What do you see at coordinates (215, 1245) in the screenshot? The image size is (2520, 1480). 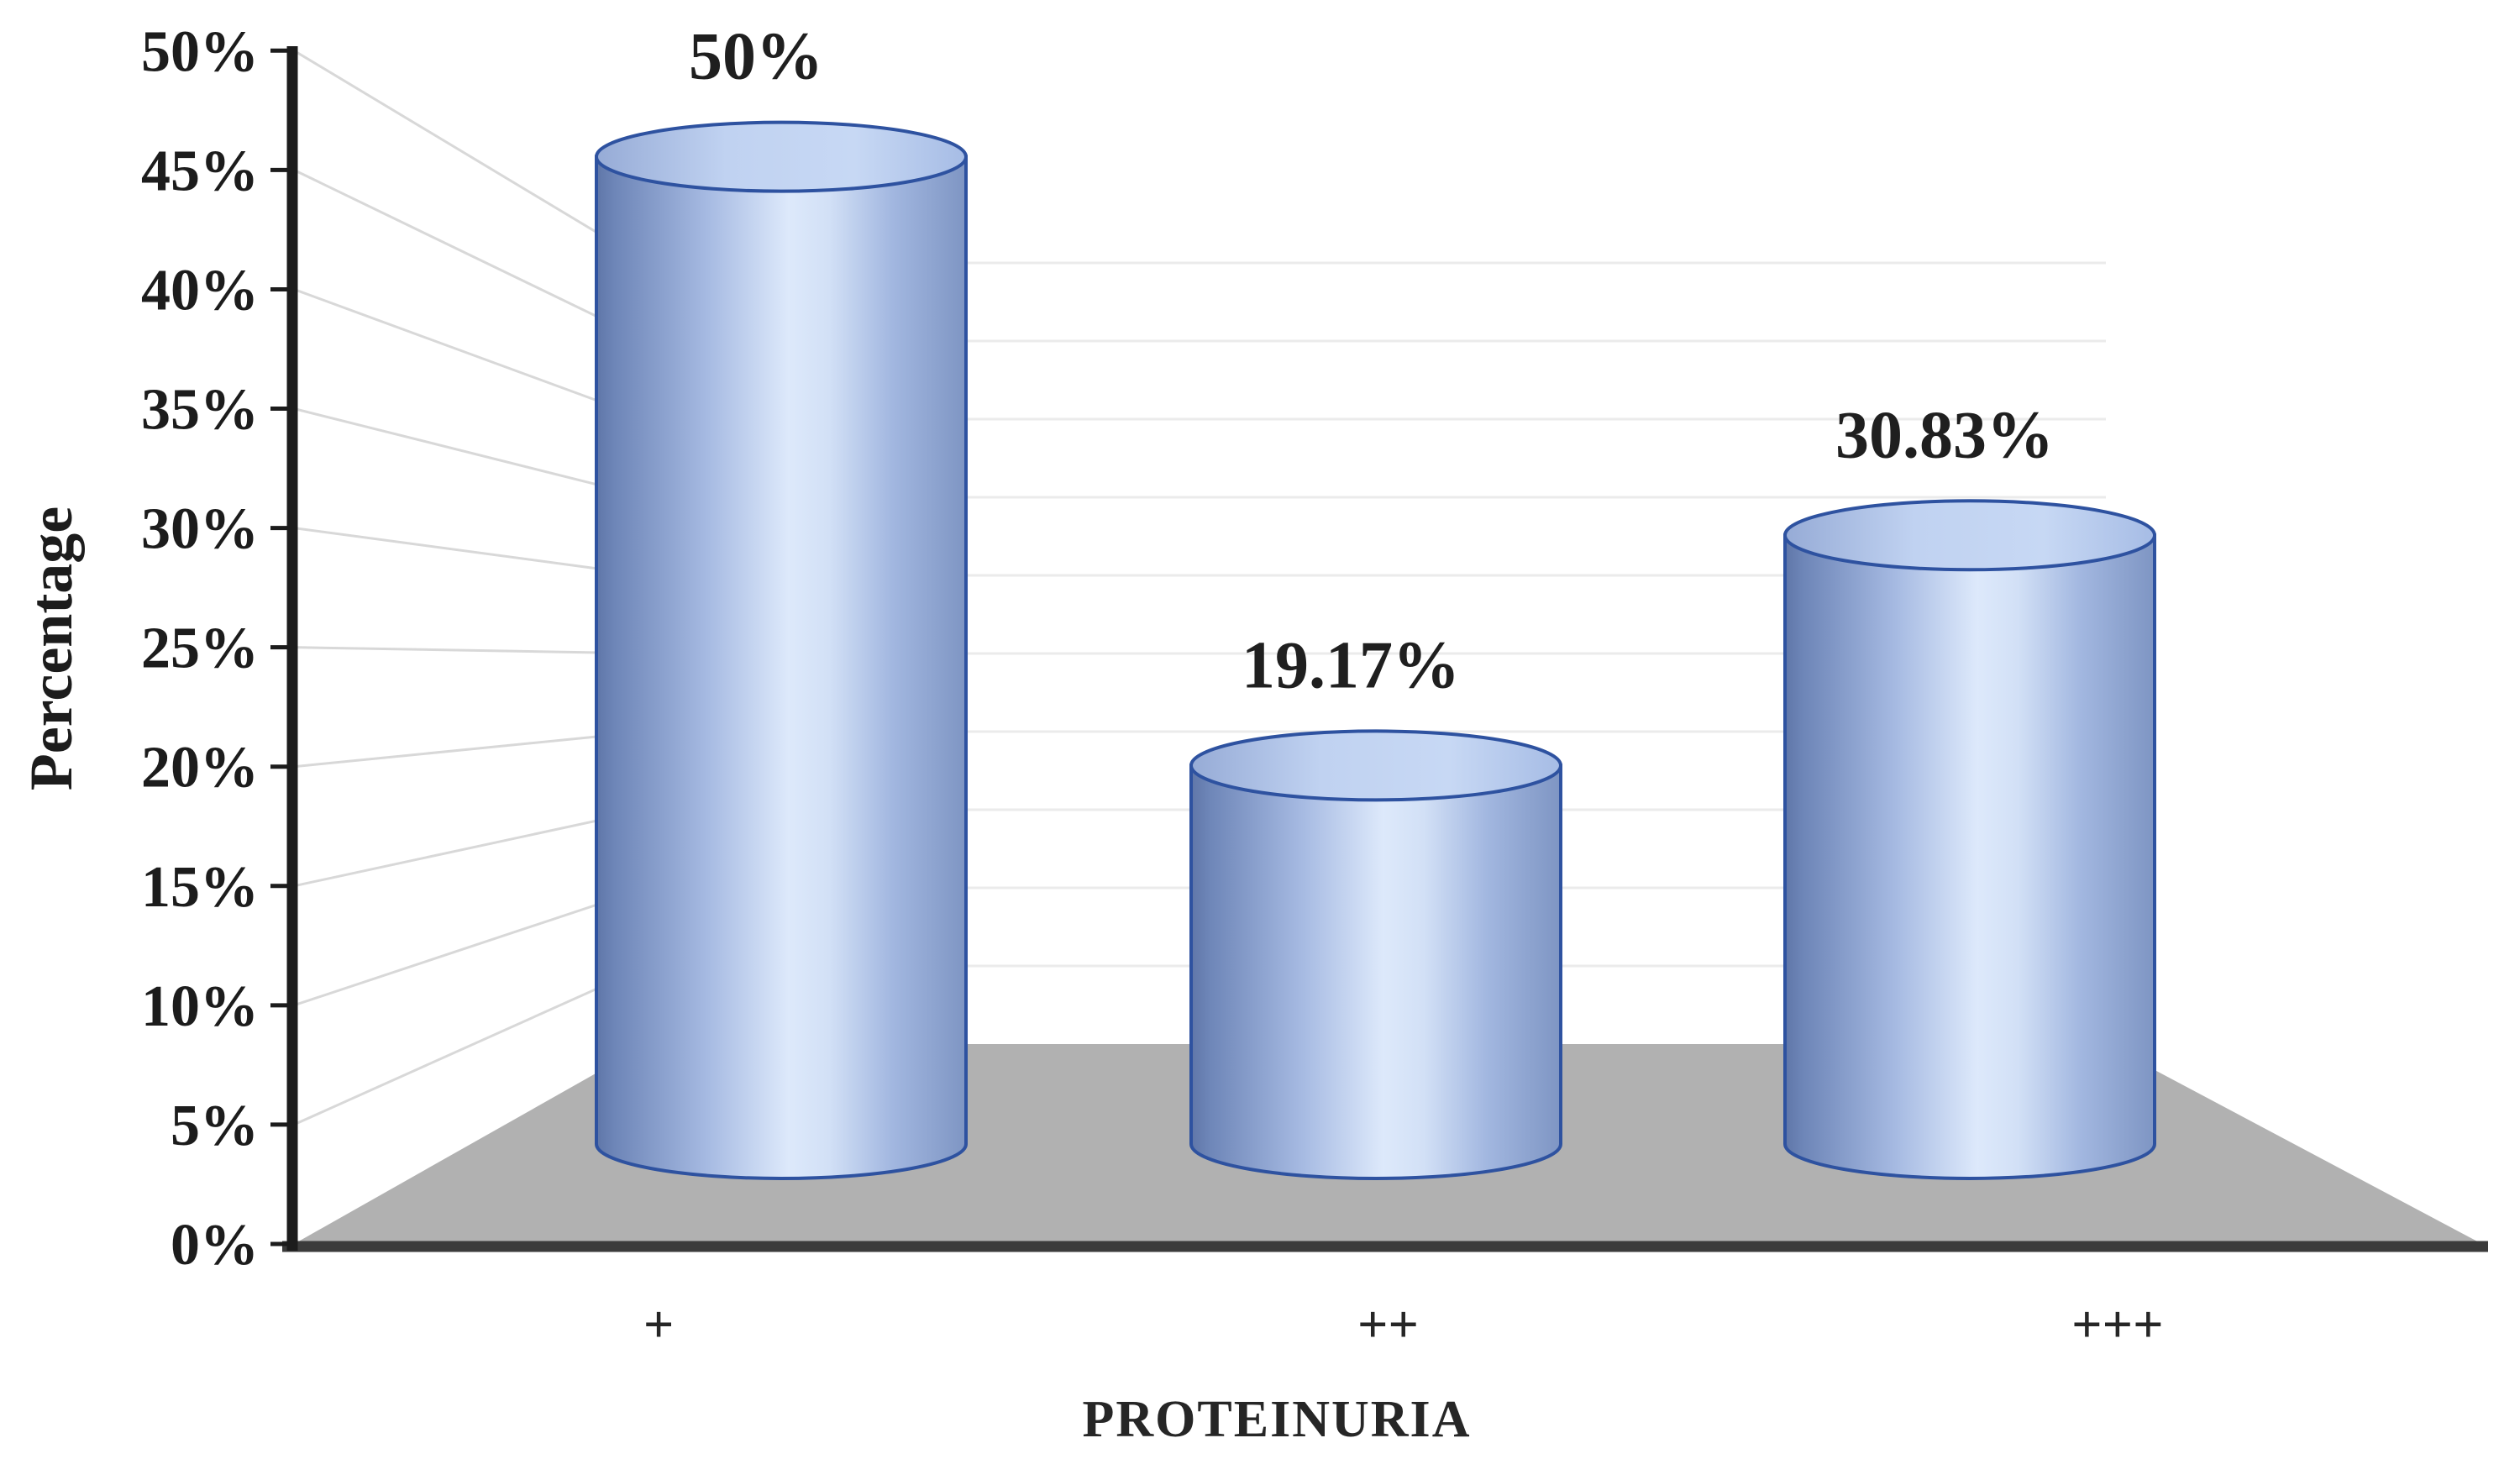 I see `y-tick-label: 0%` at bounding box center [215, 1245].